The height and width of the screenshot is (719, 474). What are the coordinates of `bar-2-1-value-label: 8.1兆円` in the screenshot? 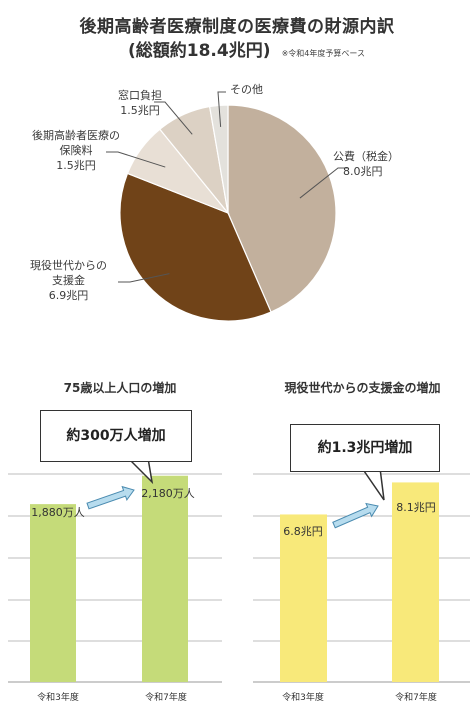 It's located at (416, 507).